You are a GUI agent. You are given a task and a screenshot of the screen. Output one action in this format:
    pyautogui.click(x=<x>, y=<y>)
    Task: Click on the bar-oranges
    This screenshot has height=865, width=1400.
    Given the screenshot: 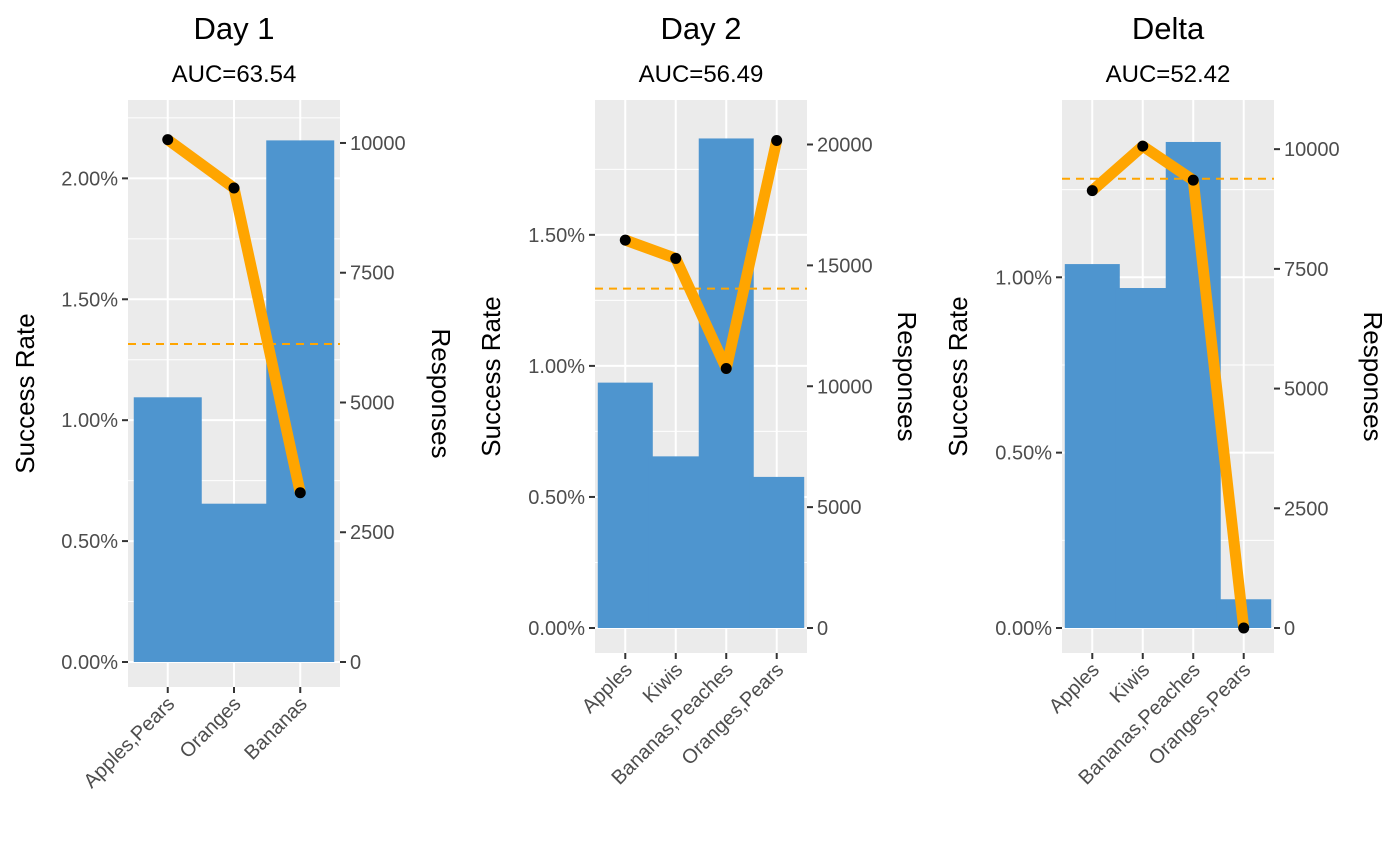 What is the action you would take?
    pyautogui.click(x=234, y=582)
    